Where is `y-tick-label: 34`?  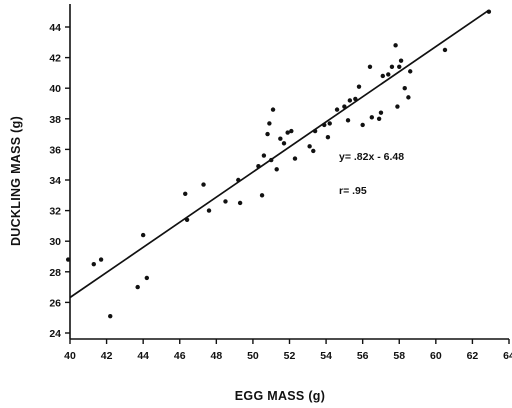 y-tick-label: 34 is located at coordinates (55, 181).